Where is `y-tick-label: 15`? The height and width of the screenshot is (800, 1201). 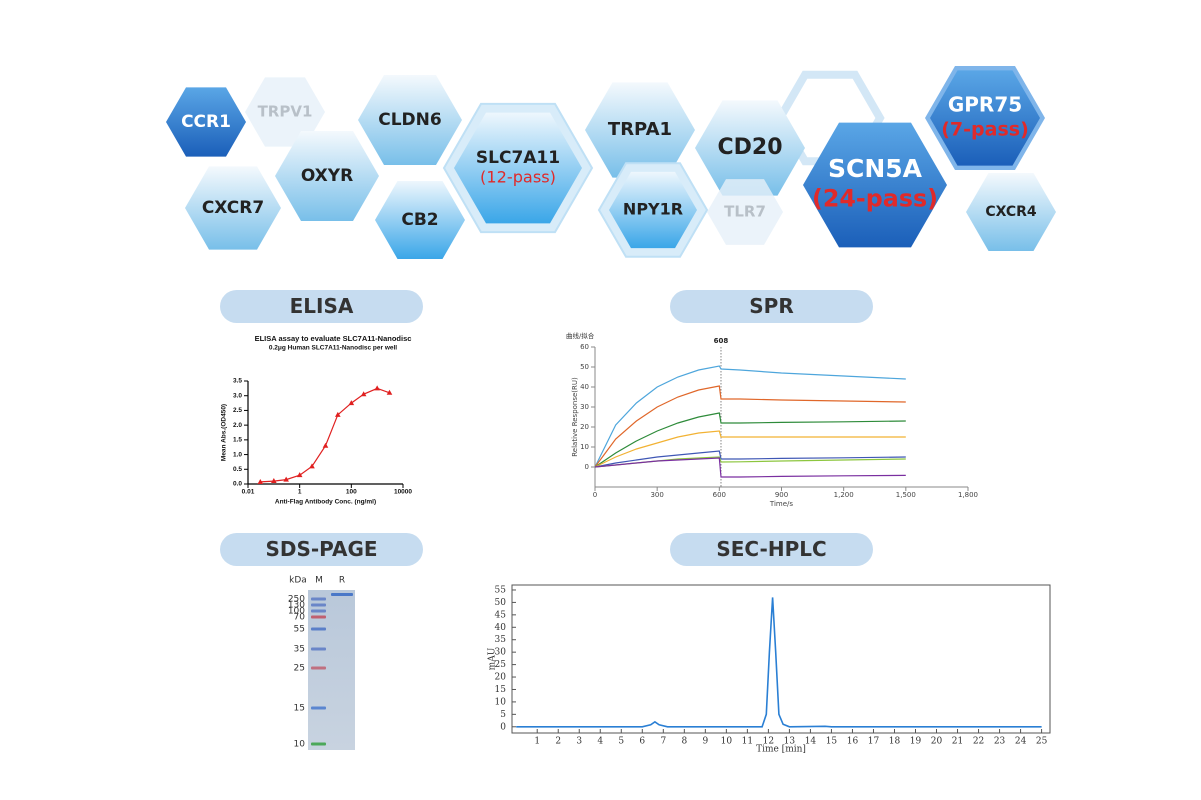 y-tick-label: 15 is located at coordinates (501, 690).